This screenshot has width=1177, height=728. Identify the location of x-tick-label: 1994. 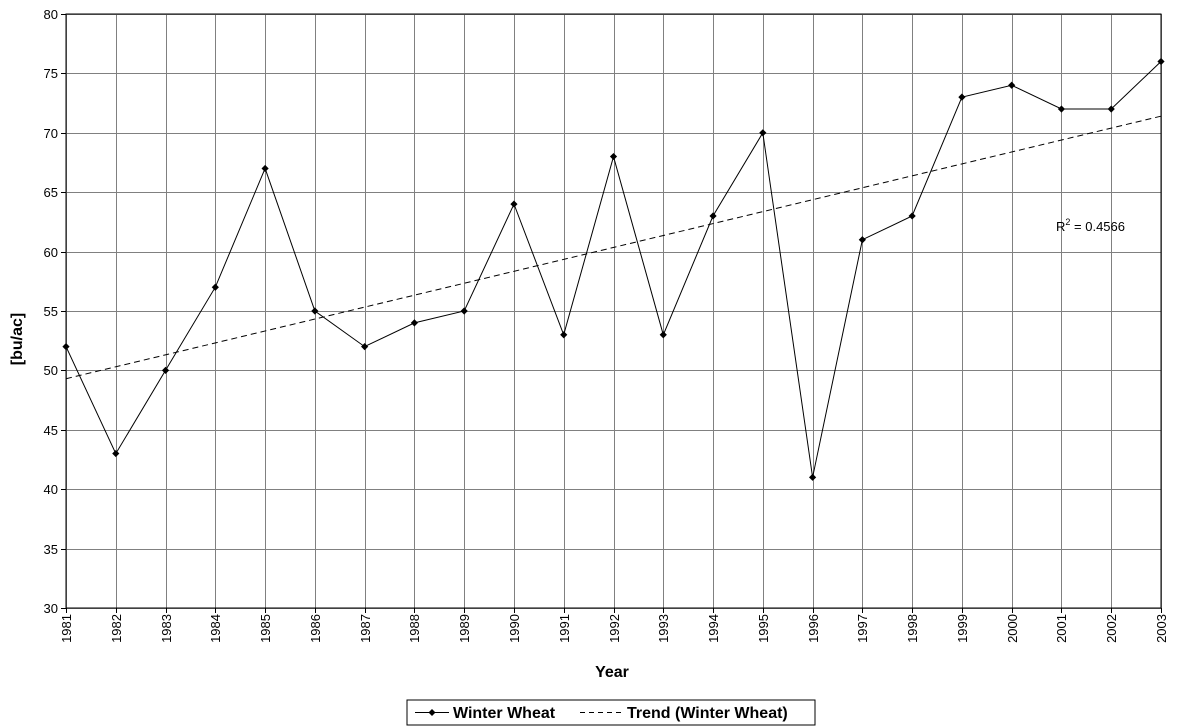
(713, 628).